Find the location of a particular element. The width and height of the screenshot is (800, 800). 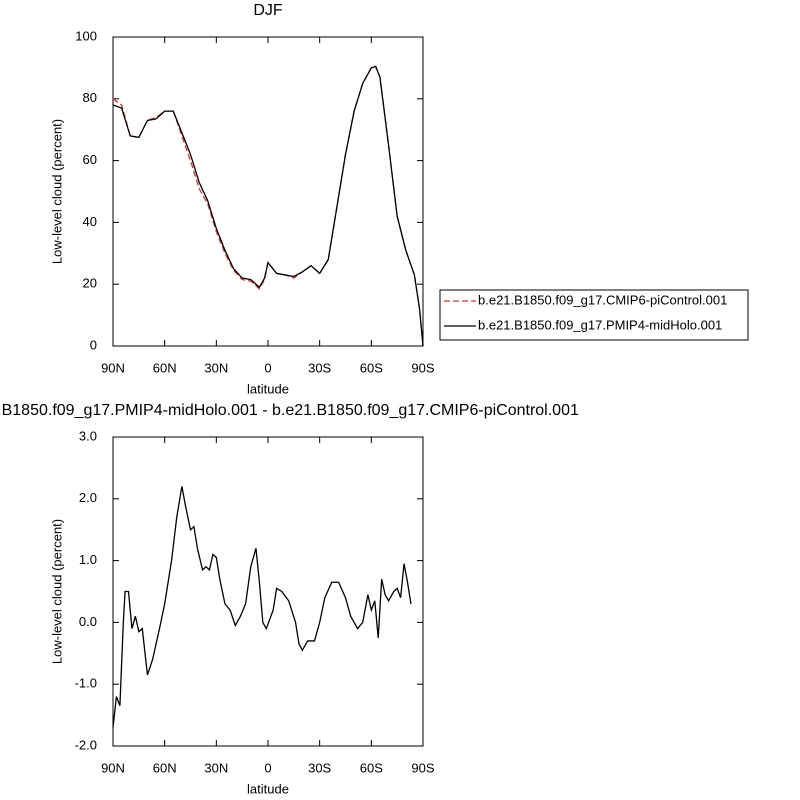

y-tick-label: 3.0 is located at coordinates (88, 435).